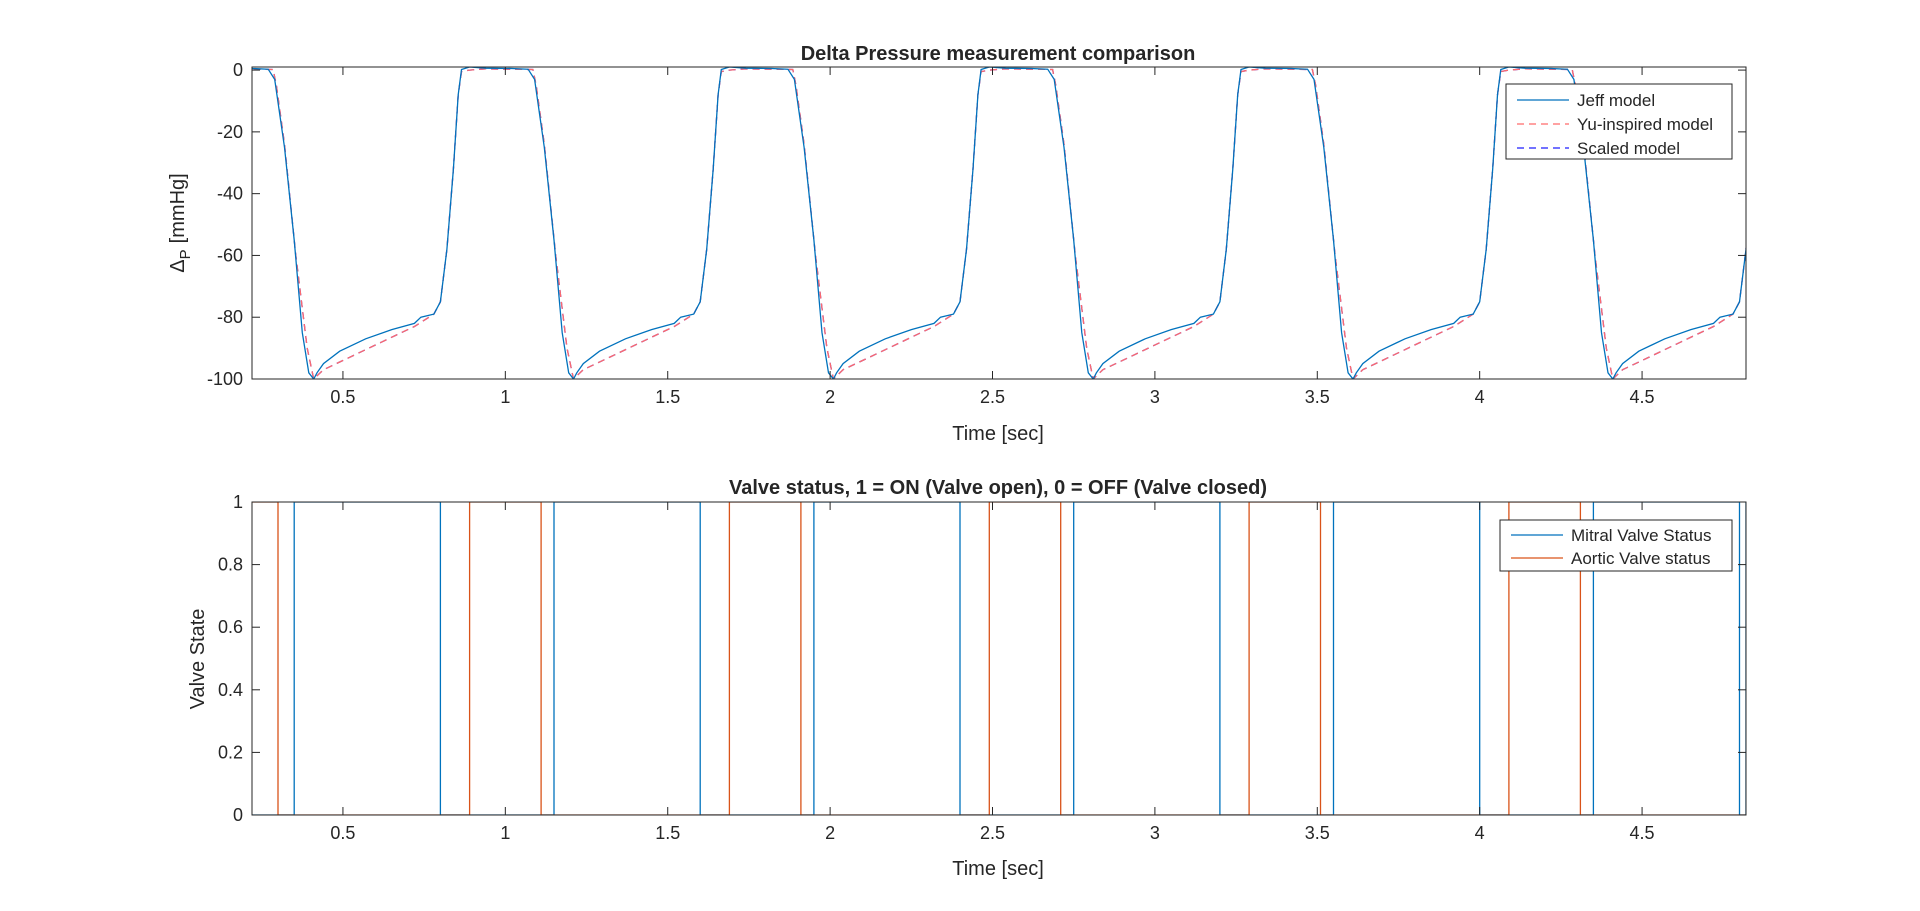 Image resolution: width=1920 pixels, height=911 pixels. I want to click on valve-x-tick-label: 3.5, so click(1317, 833).